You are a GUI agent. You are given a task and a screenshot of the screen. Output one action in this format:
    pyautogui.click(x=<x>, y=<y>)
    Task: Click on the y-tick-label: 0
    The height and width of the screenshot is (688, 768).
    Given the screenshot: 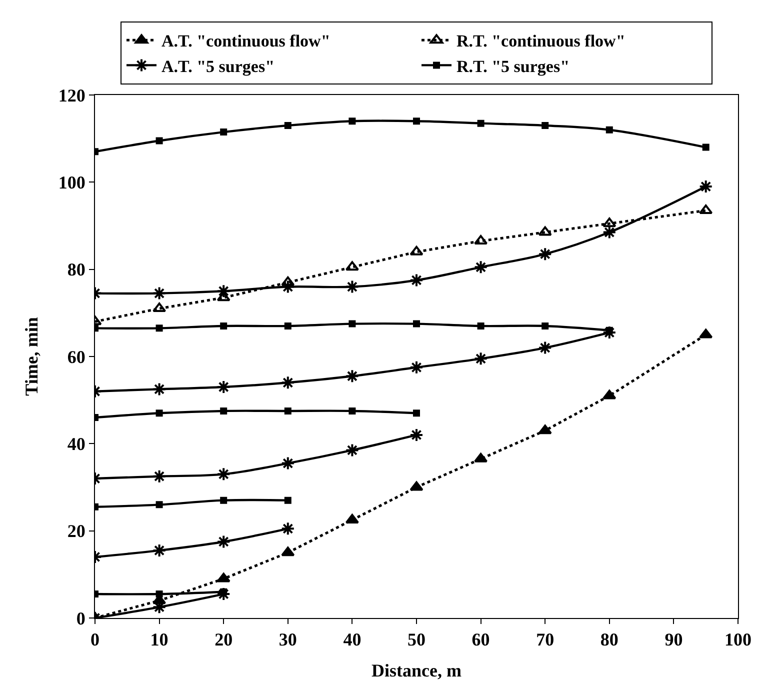 What is the action you would take?
    pyautogui.click(x=81, y=618)
    